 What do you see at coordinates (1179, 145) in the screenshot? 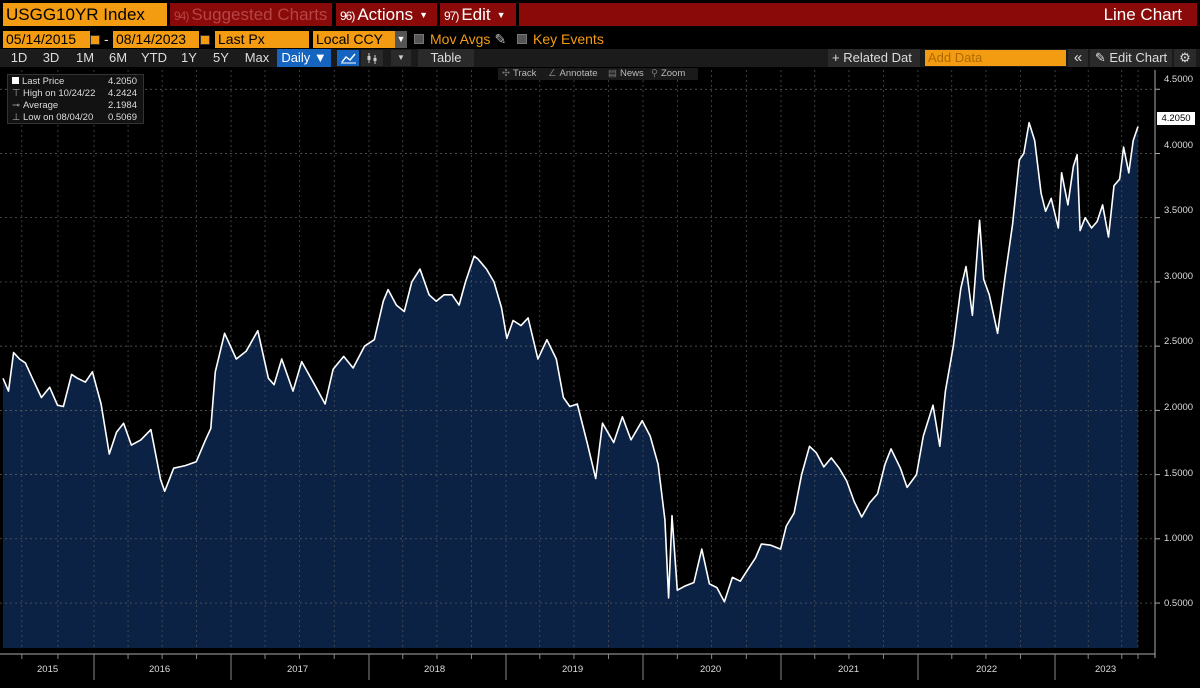
I see `y-tick-label: 4.0000` at bounding box center [1179, 145].